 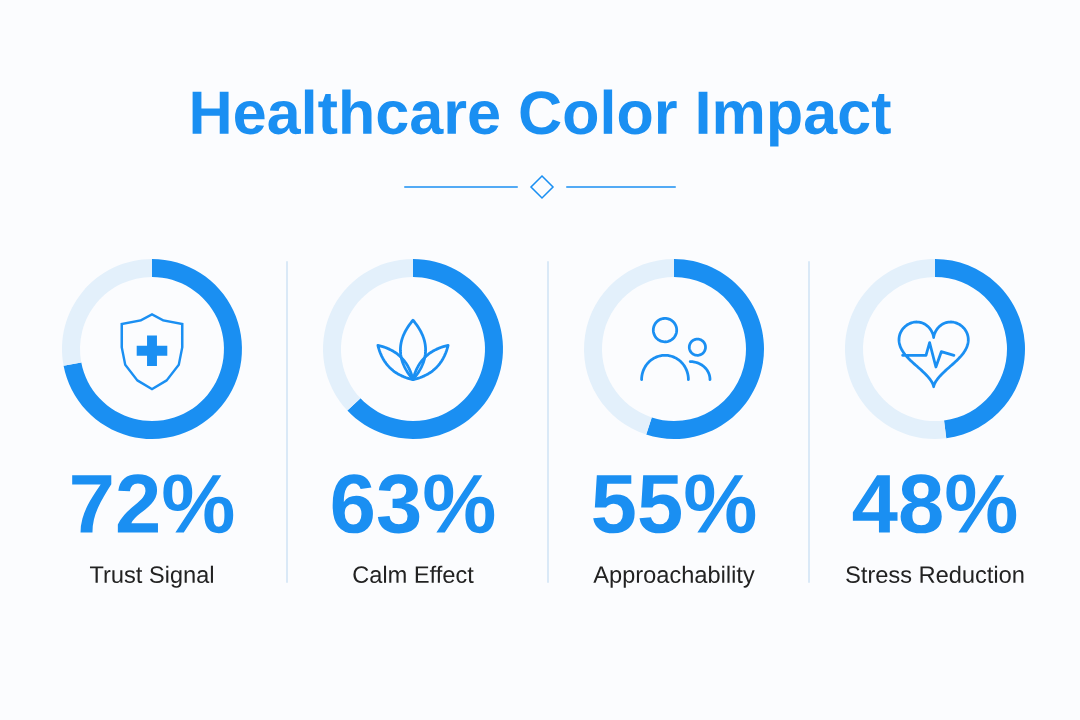 I want to click on data-label: 63%, so click(x=413, y=504).